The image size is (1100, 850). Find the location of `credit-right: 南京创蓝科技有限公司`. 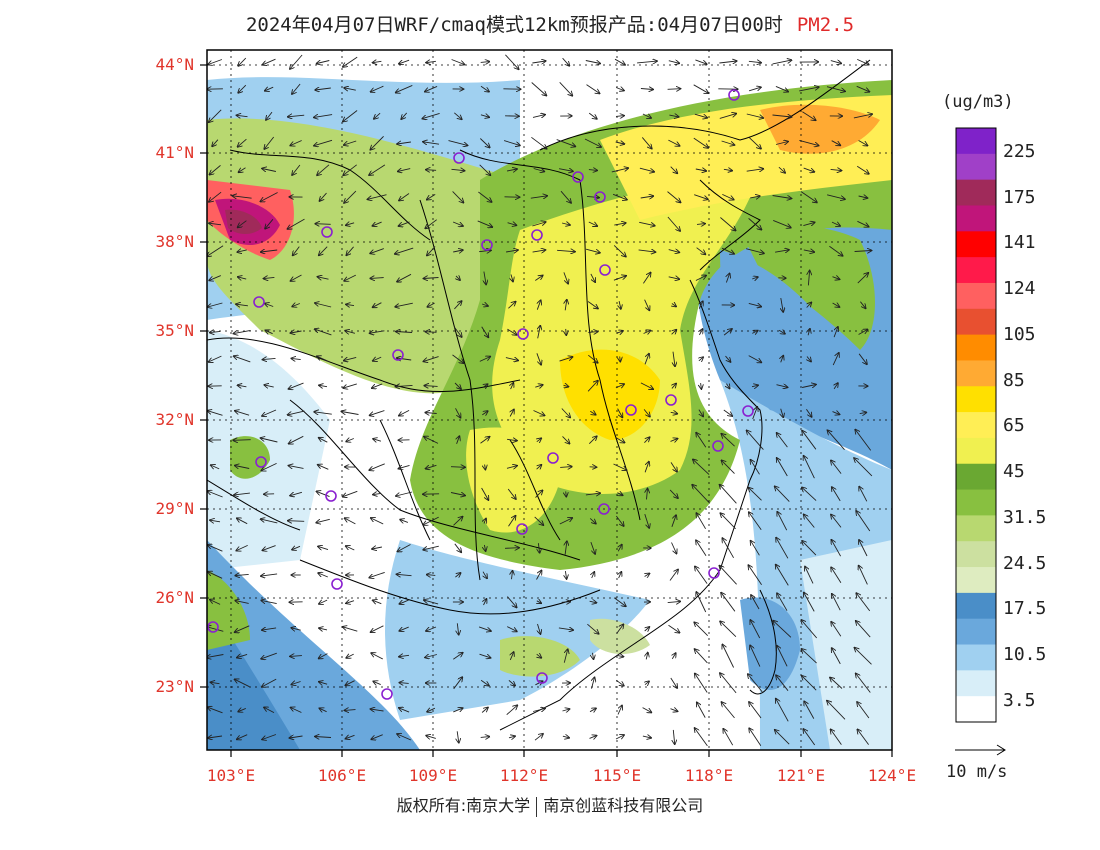

credit-right: 南京创蓝科技有限公司 is located at coordinates (623, 805).